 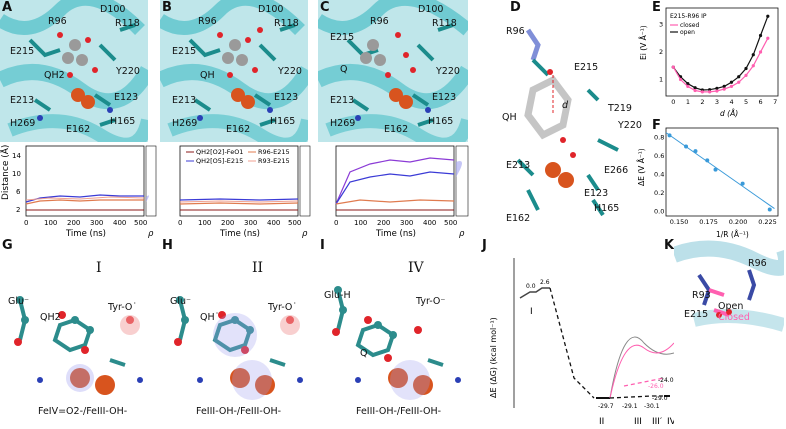 I want to click on legend-open: open, so click(x=687, y=32).